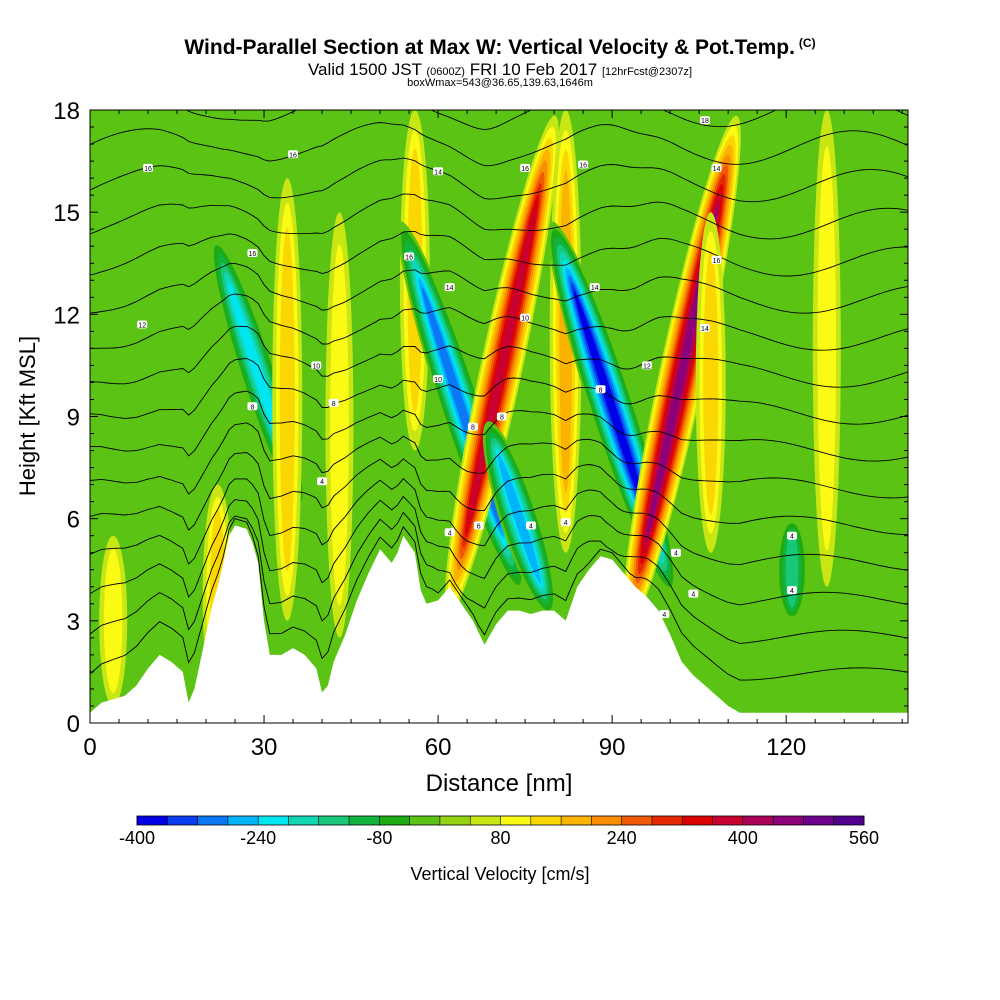  What do you see at coordinates (66, 111) in the screenshot?
I see `y-tick-label: 18` at bounding box center [66, 111].